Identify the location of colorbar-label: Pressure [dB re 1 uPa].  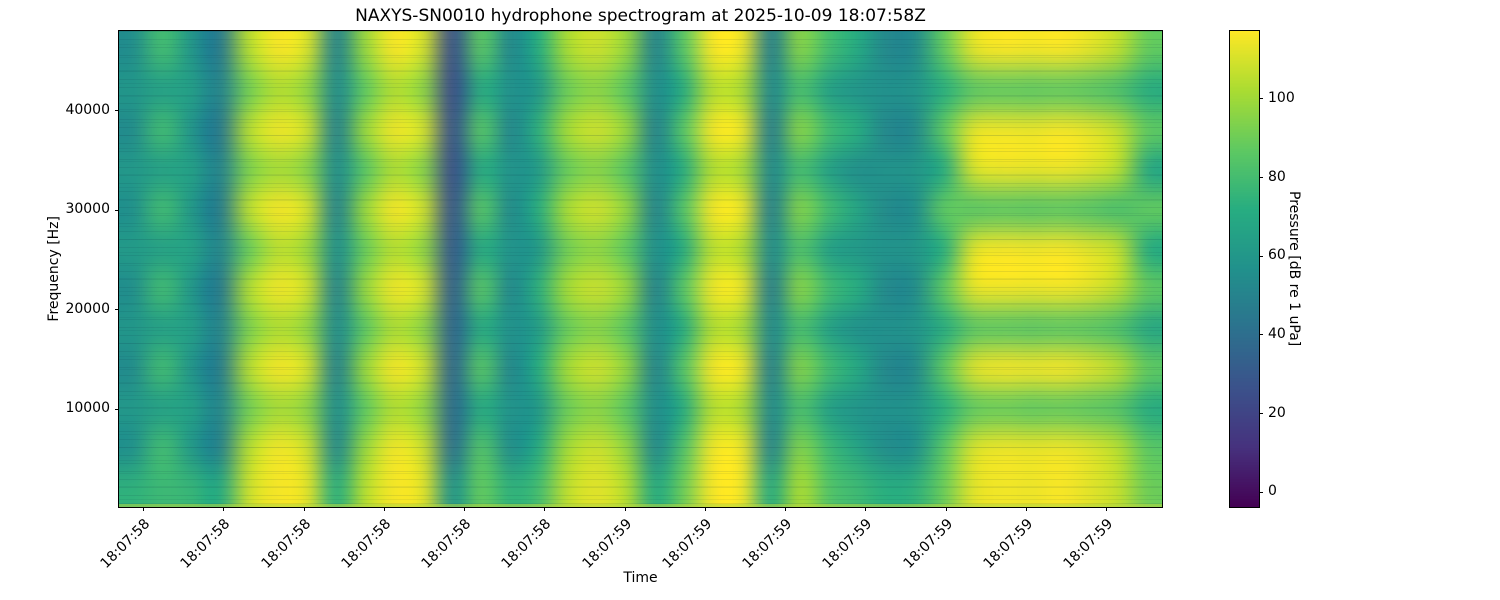
(1294, 269).